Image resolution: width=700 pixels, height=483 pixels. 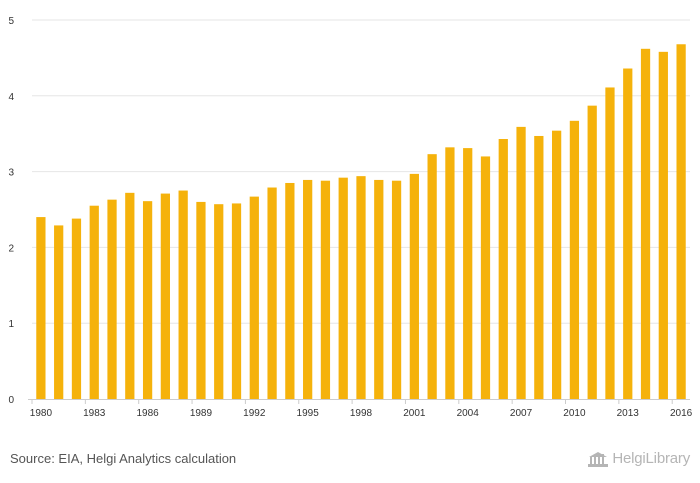 What do you see at coordinates (379, 289) in the screenshot?
I see `bar-1999` at bounding box center [379, 289].